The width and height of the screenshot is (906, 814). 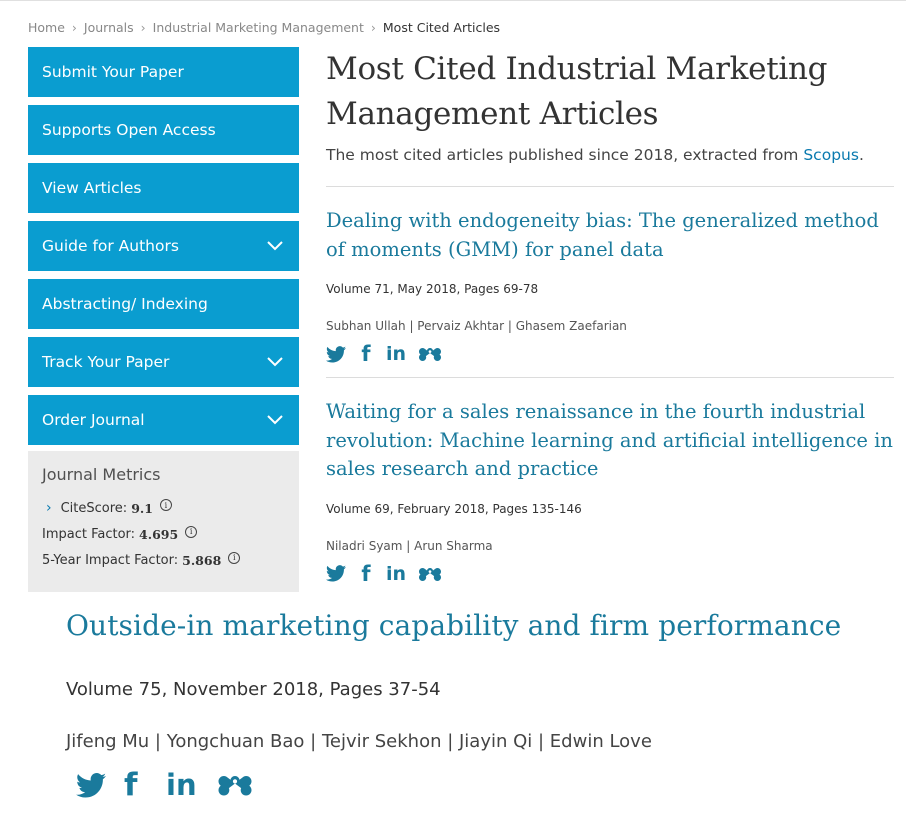 What do you see at coordinates (106, 362) in the screenshot?
I see `sidebar-item-label: Track Your Paper` at bounding box center [106, 362].